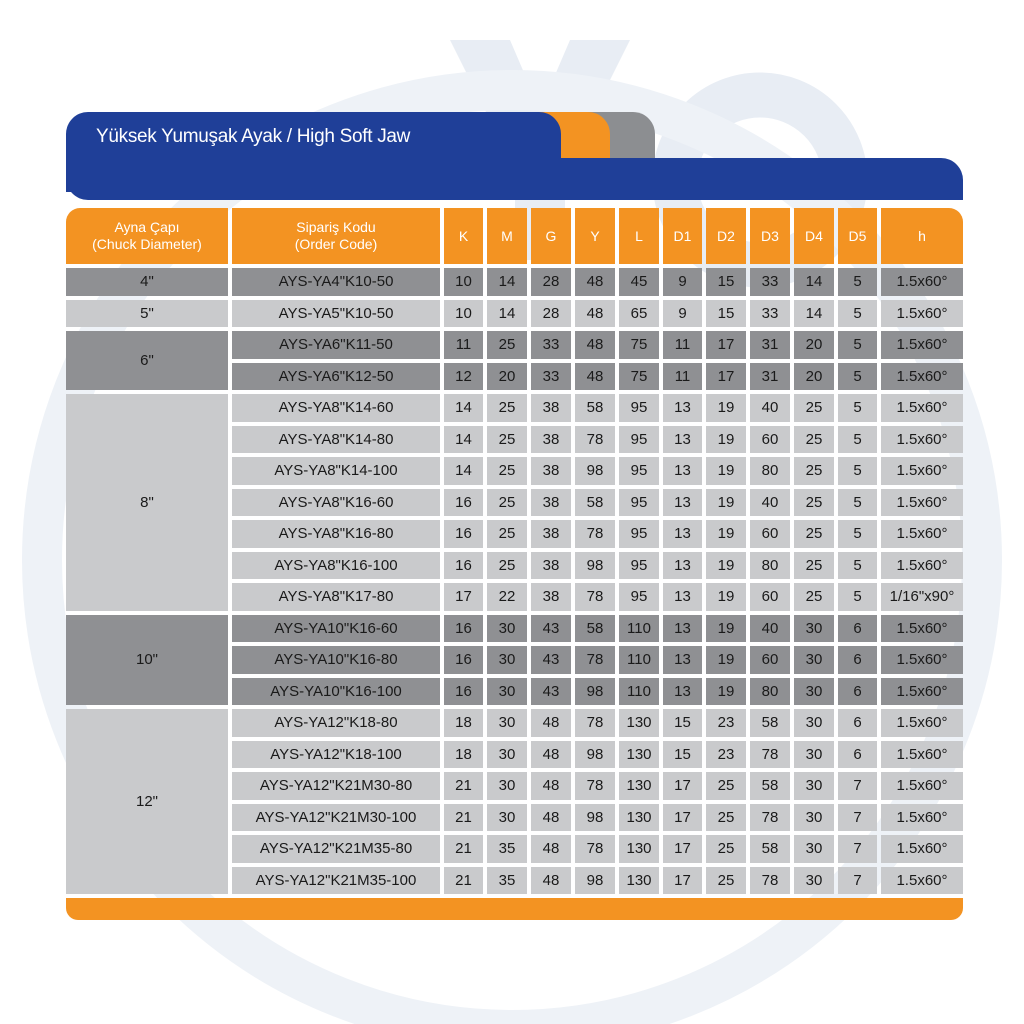 The width and height of the screenshot is (1024, 1024). Describe the element at coordinates (336, 786) in the screenshot. I see `order-code-cell: AYS-YA12"K21M30-80` at that location.